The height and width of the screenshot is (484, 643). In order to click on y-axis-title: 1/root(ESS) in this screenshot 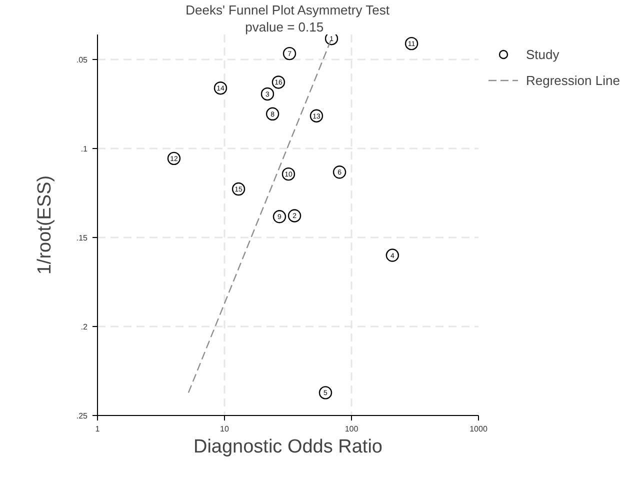, I will do `click(45, 225)`.